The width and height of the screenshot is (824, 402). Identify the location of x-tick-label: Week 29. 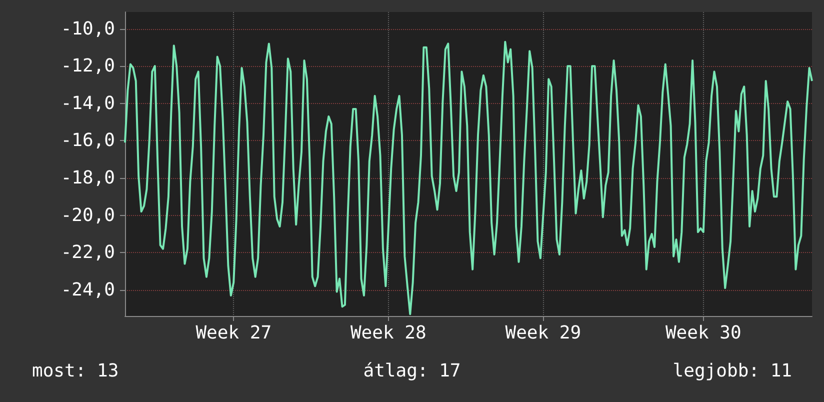
(543, 333).